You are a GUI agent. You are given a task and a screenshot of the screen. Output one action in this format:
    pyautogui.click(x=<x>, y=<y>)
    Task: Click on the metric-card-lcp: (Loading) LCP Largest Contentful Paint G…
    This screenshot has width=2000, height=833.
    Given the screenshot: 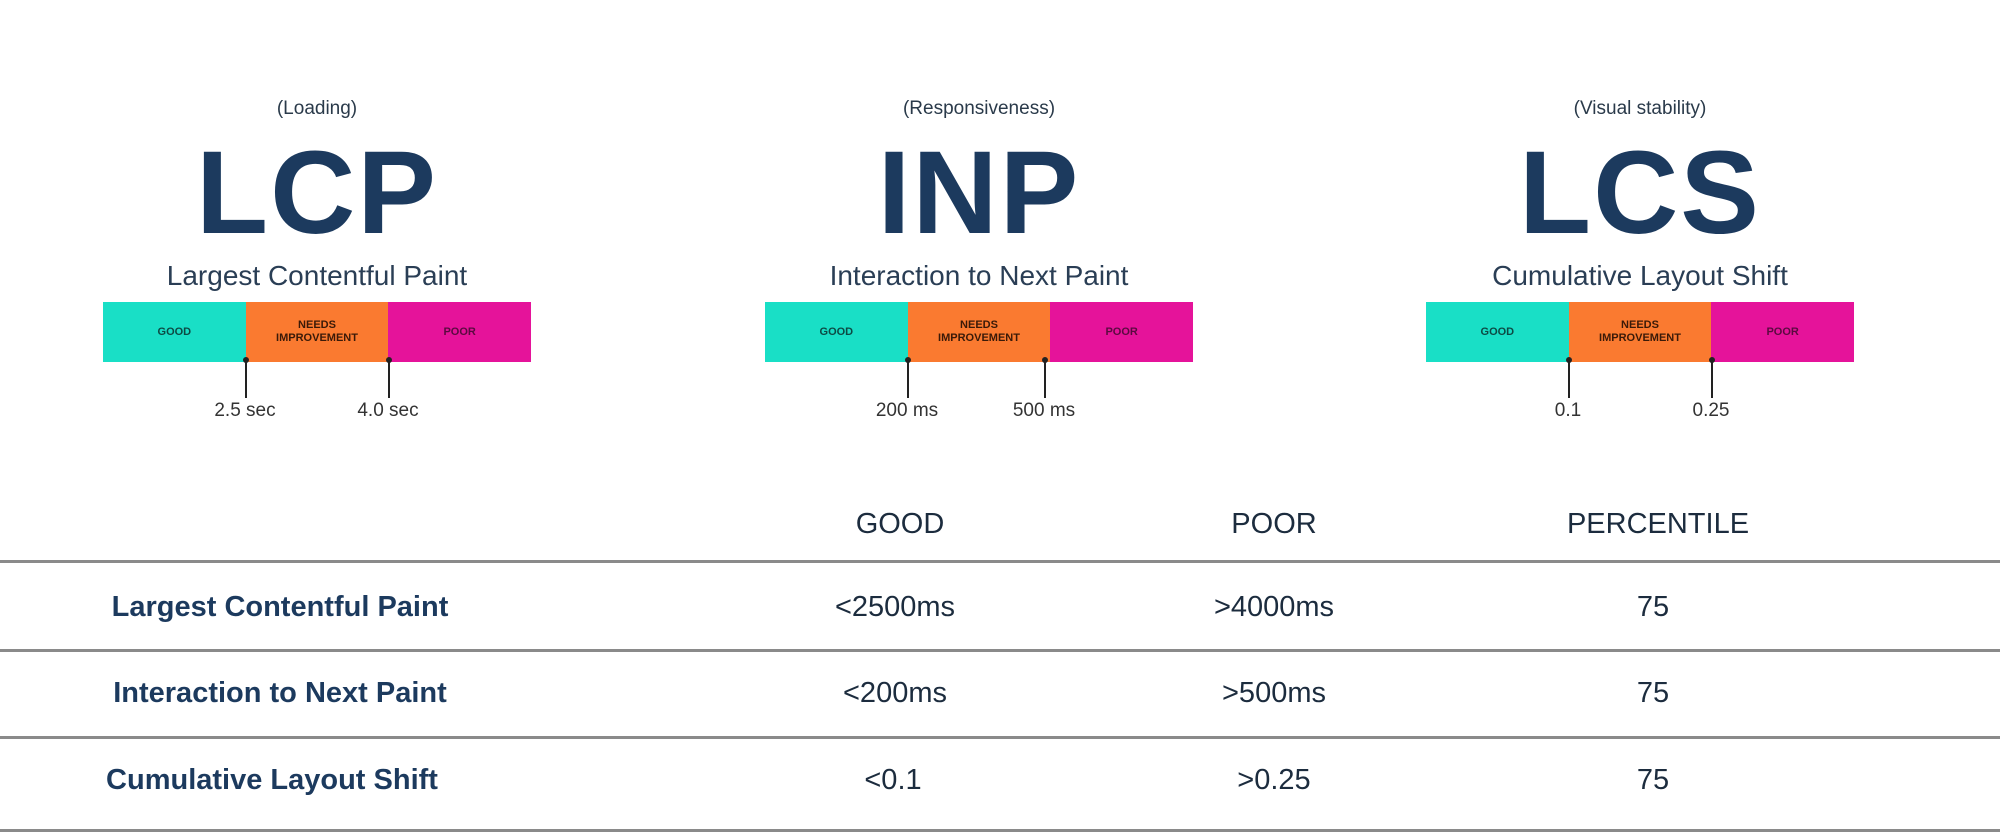 What is the action you would take?
    pyautogui.click(x=317, y=220)
    